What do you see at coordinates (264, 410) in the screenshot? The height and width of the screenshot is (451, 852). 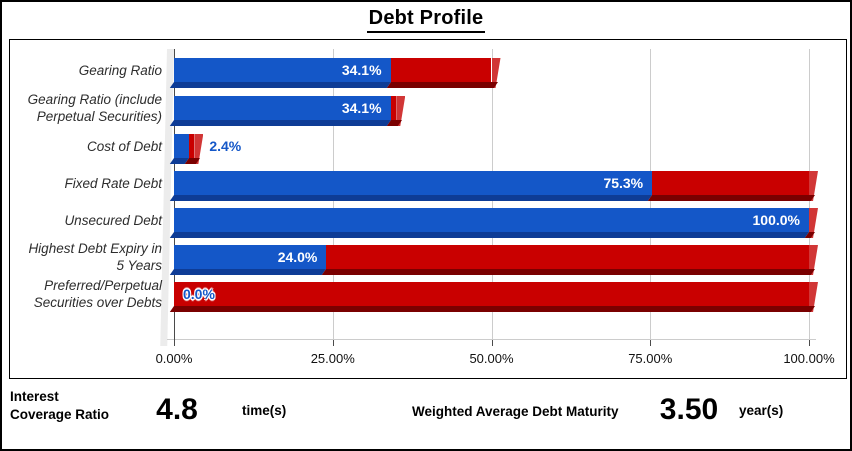 I see `interest-coverage-unit: time(s)` at bounding box center [264, 410].